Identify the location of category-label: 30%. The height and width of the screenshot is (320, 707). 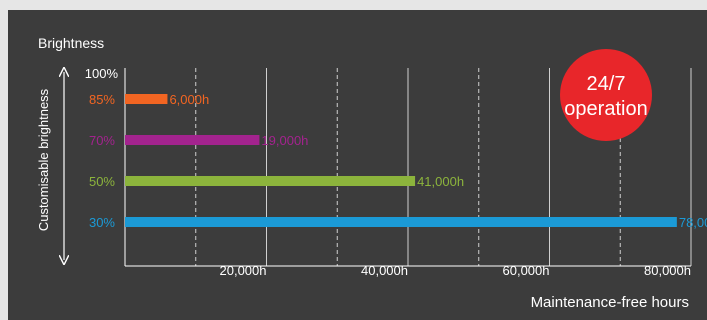
(102, 222).